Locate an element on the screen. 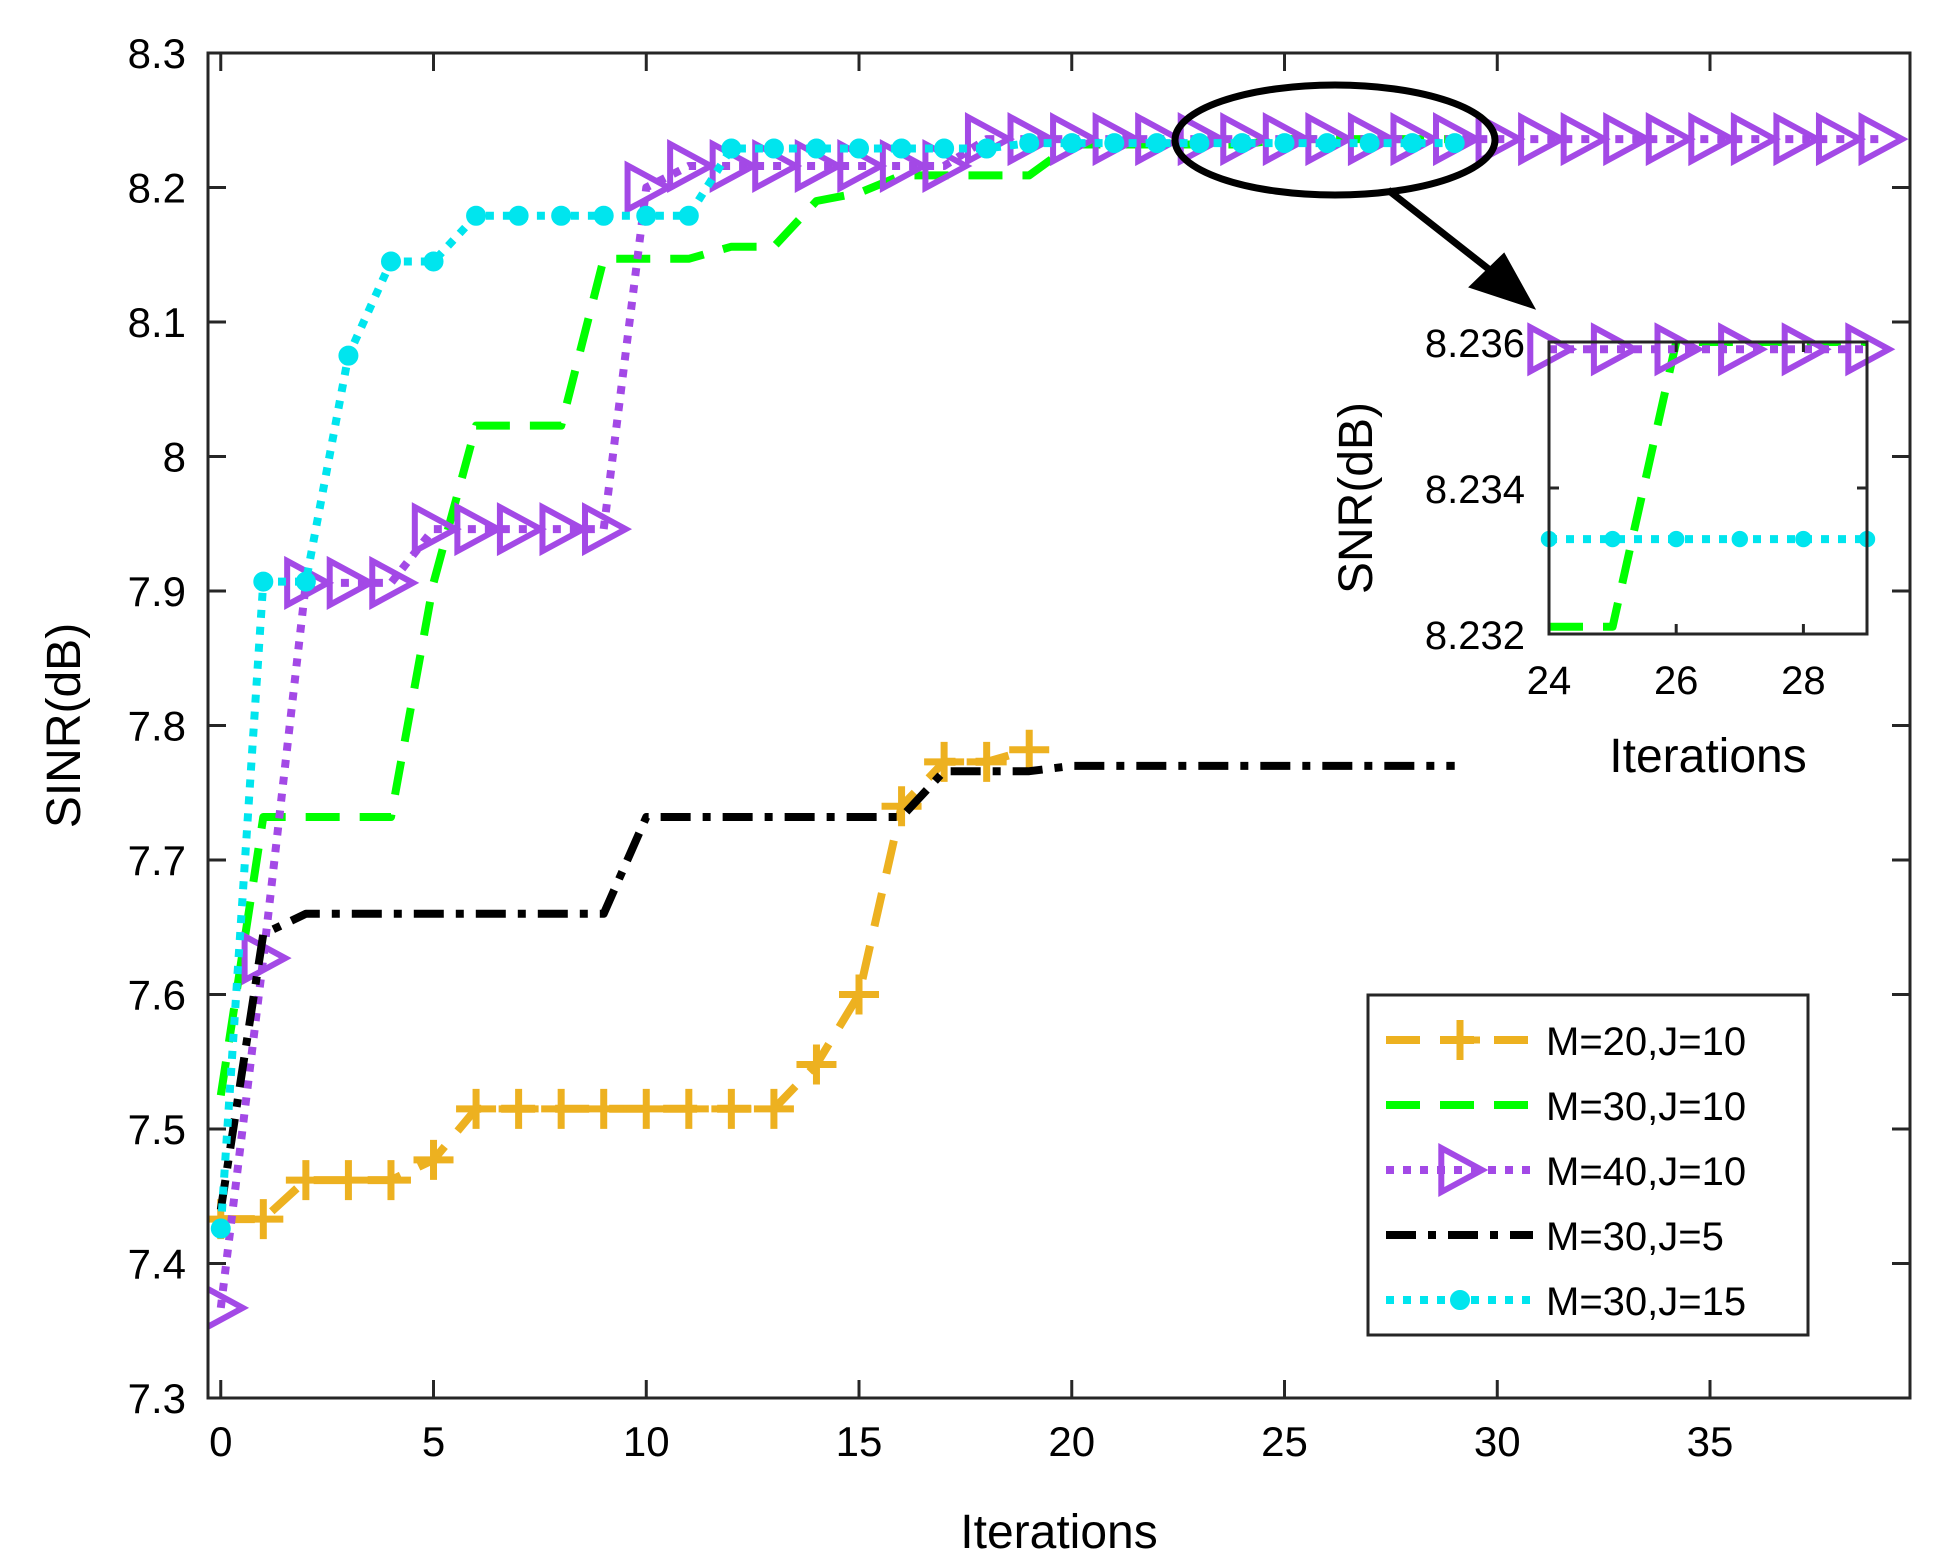 The height and width of the screenshot is (1561, 1951). y-tick-label: 7.9 is located at coordinates (157, 591).